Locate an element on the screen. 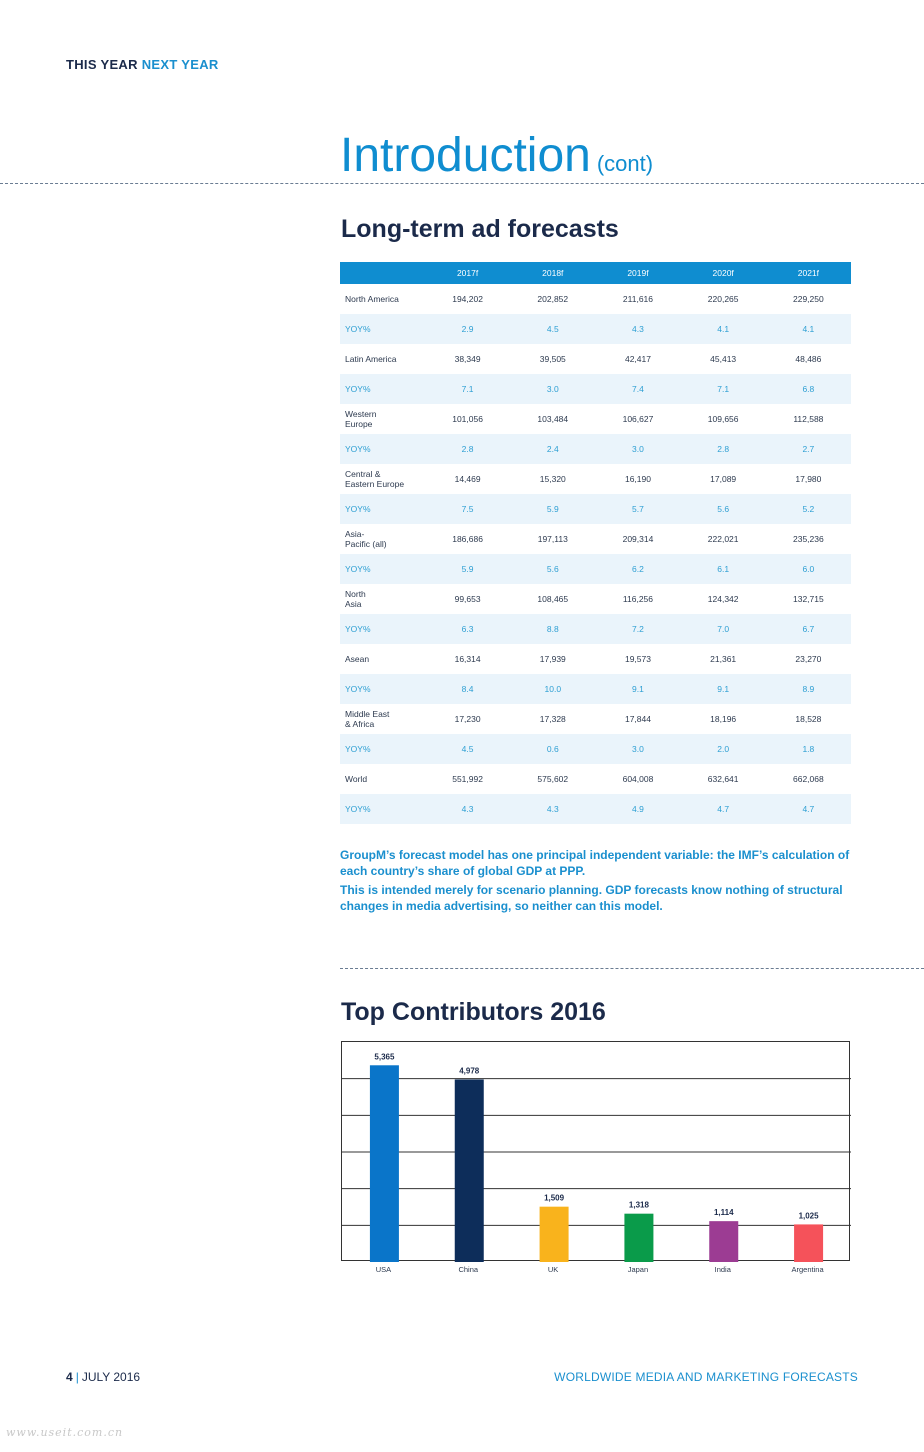  value-cell: 186,686 is located at coordinates (467, 539).